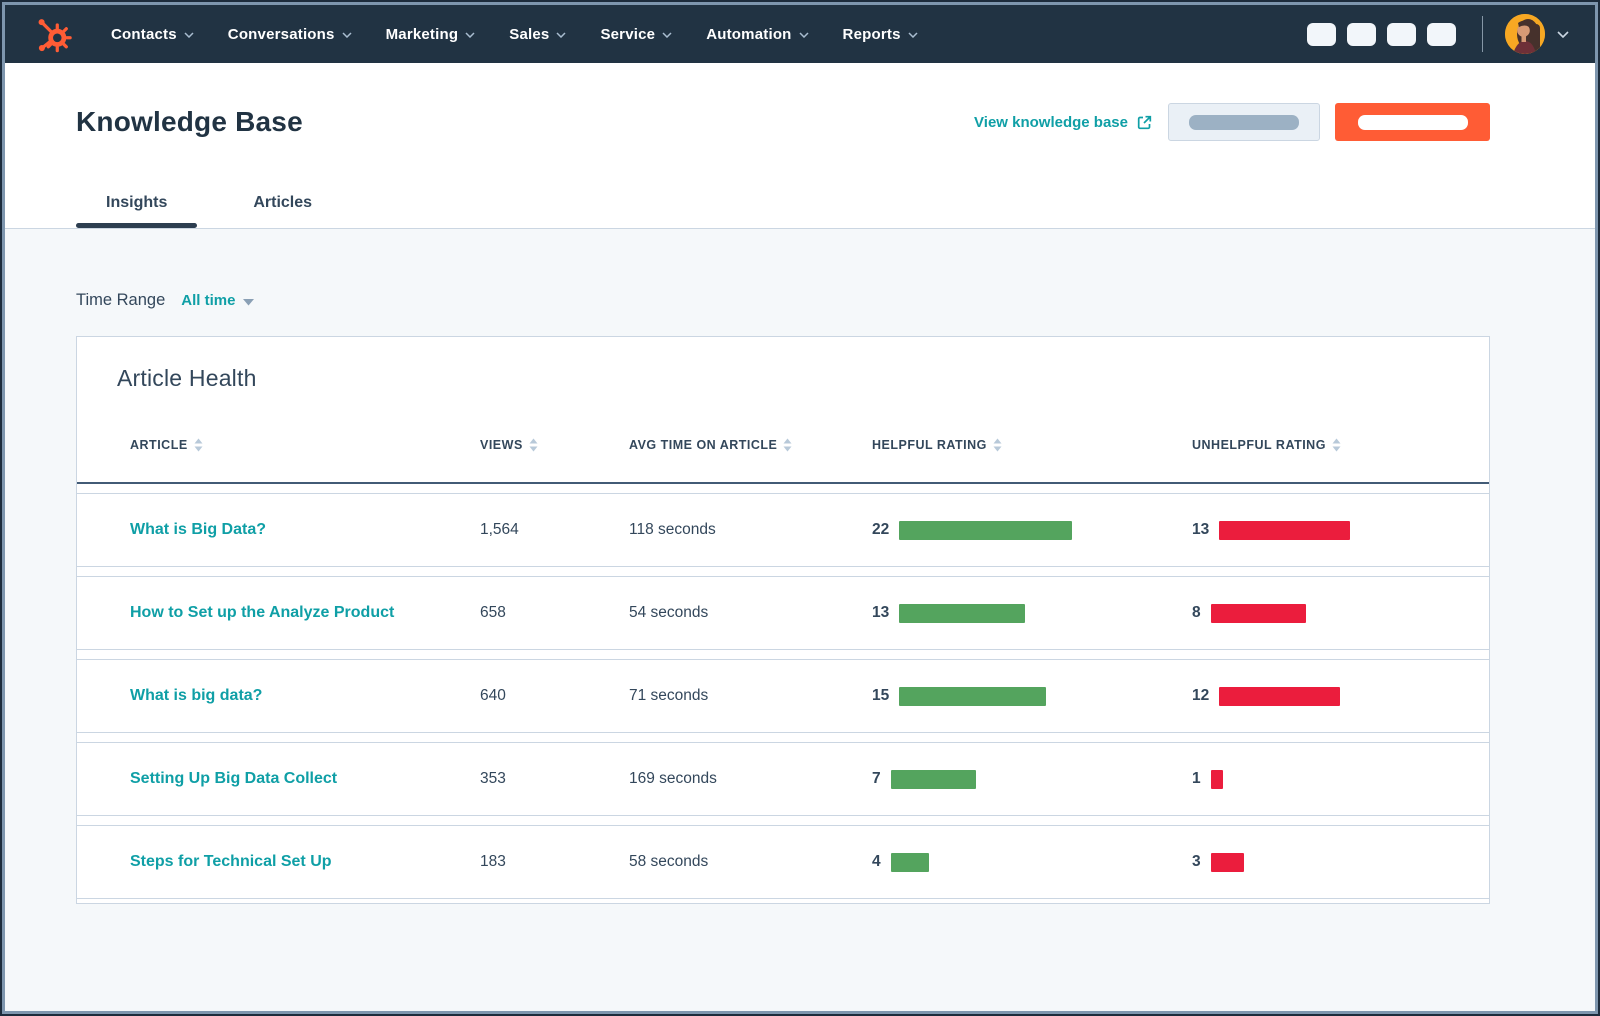  What do you see at coordinates (262, 612) in the screenshot?
I see `article-link: How to Set up the Analyze Product` at bounding box center [262, 612].